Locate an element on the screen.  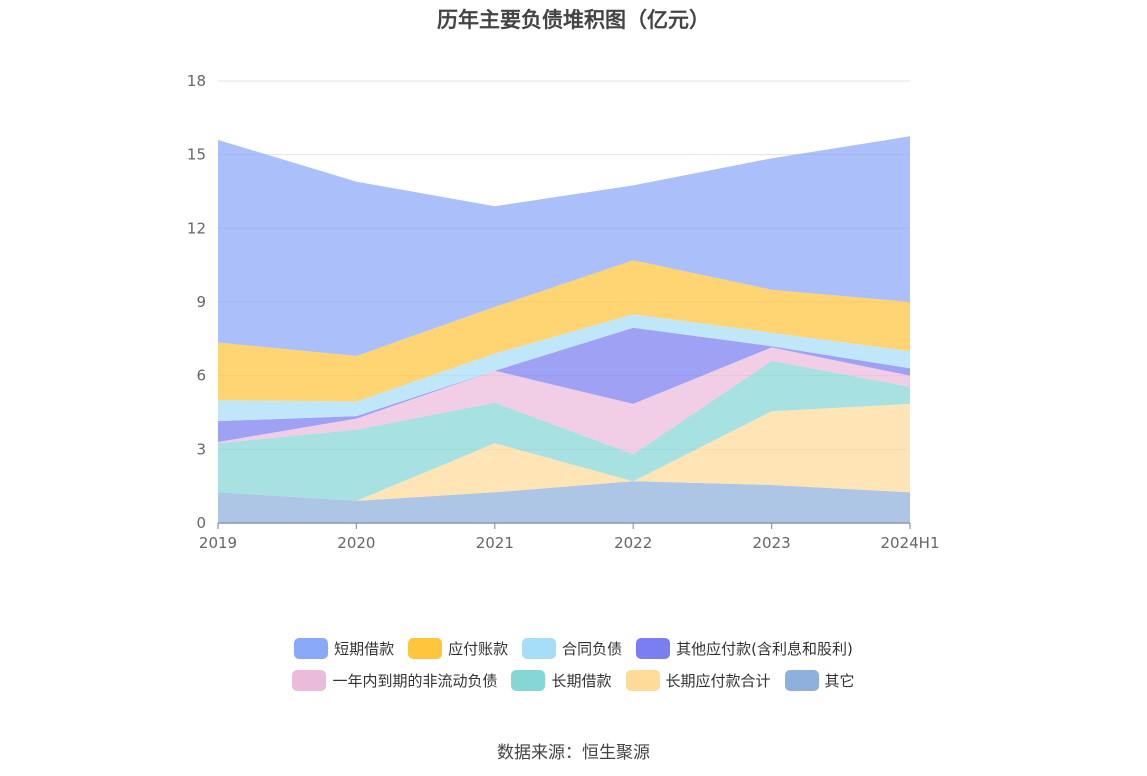
legend-item: 长期应付款合计 is located at coordinates (698, 680).